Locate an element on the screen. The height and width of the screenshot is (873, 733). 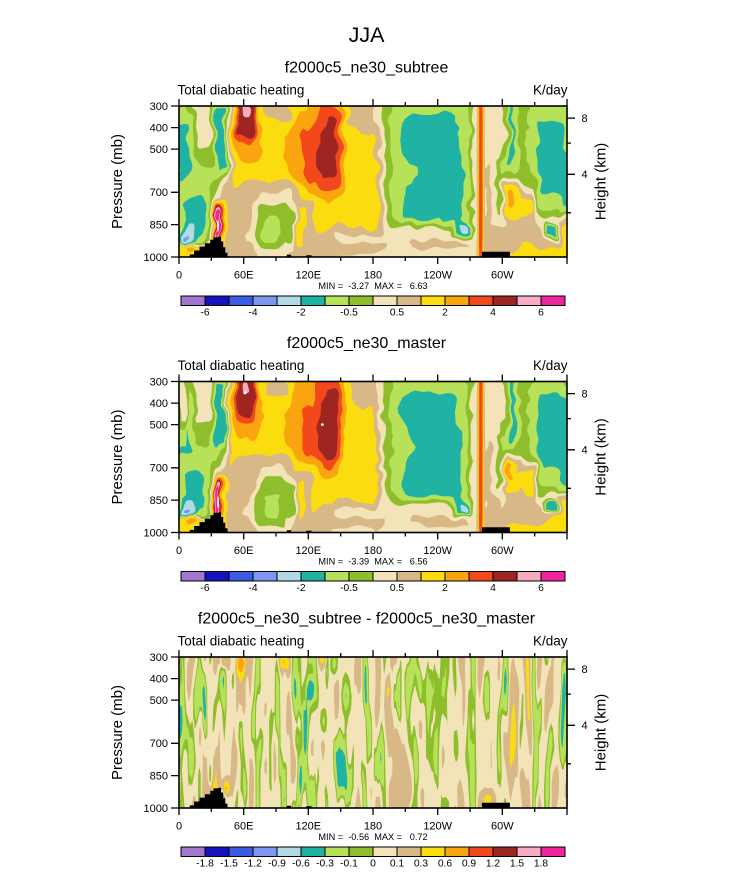
svg-text: -1.5 is located at coordinates (229, 864).